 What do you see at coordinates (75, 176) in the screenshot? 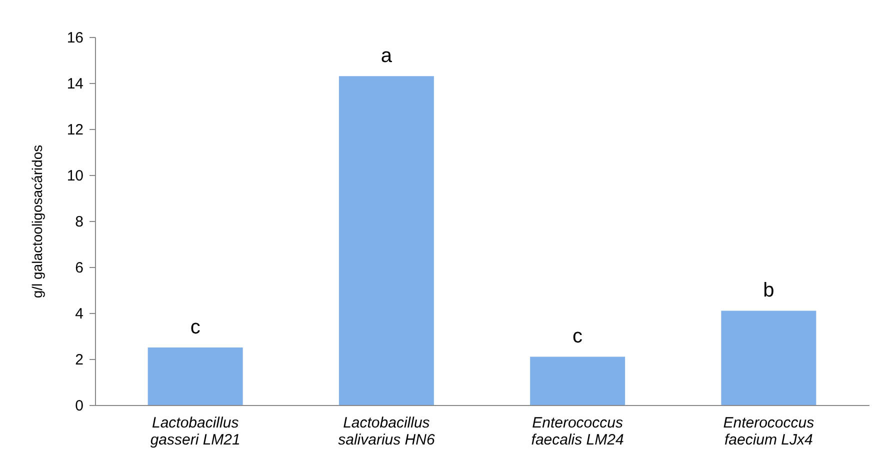
I see `y-tick-label: 10` at bounding box center [75, 176].